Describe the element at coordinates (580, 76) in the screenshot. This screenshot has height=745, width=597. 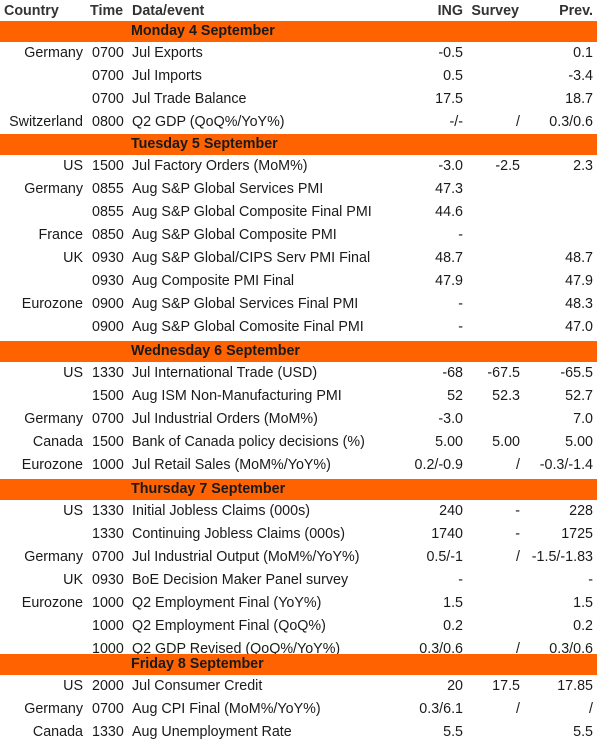
I see `cell-prev: -3.4` at that location.